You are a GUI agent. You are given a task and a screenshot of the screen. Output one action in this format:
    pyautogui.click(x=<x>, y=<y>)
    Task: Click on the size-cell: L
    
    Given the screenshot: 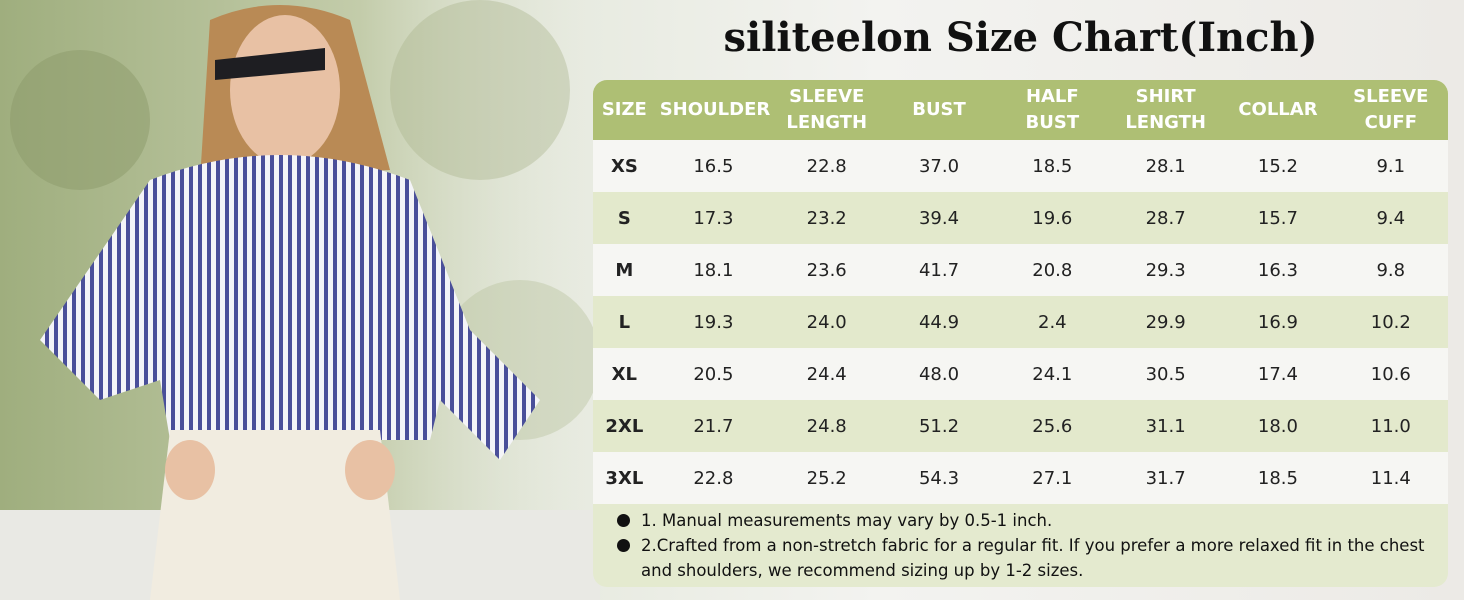 What is the action you would take?
    pyautogui.click(x=624, y=322)
    